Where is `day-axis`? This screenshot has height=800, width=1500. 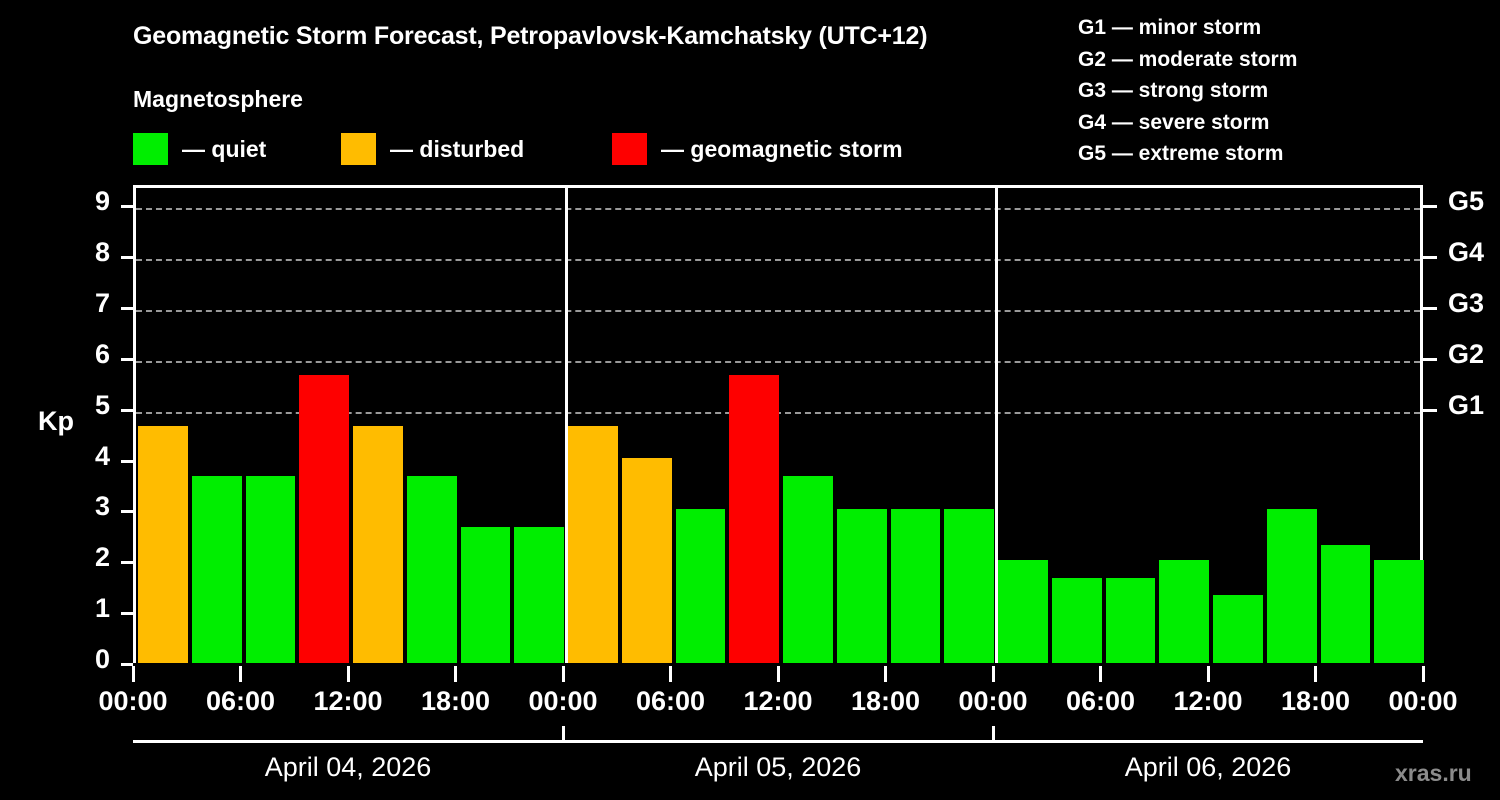 day-axis is located at coordinates (778, 734).